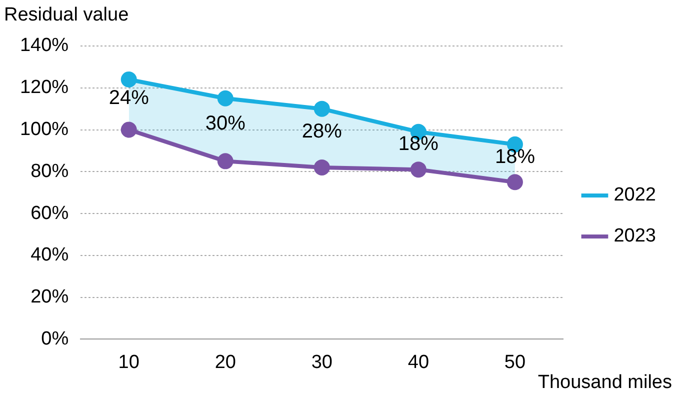  Describe the element at coordinates (49, 297) in the screenshot. I see `y-tick-label: 20%` at that location.